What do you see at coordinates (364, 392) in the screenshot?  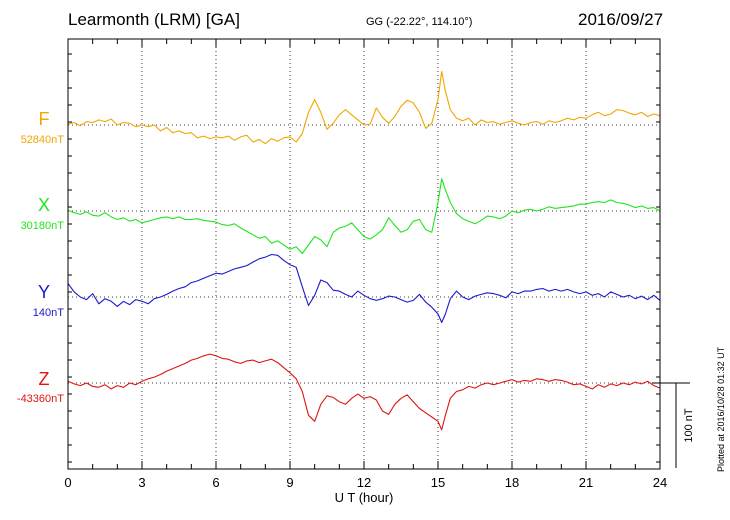 I see `series-line-z` at bounding box center [364, 392].